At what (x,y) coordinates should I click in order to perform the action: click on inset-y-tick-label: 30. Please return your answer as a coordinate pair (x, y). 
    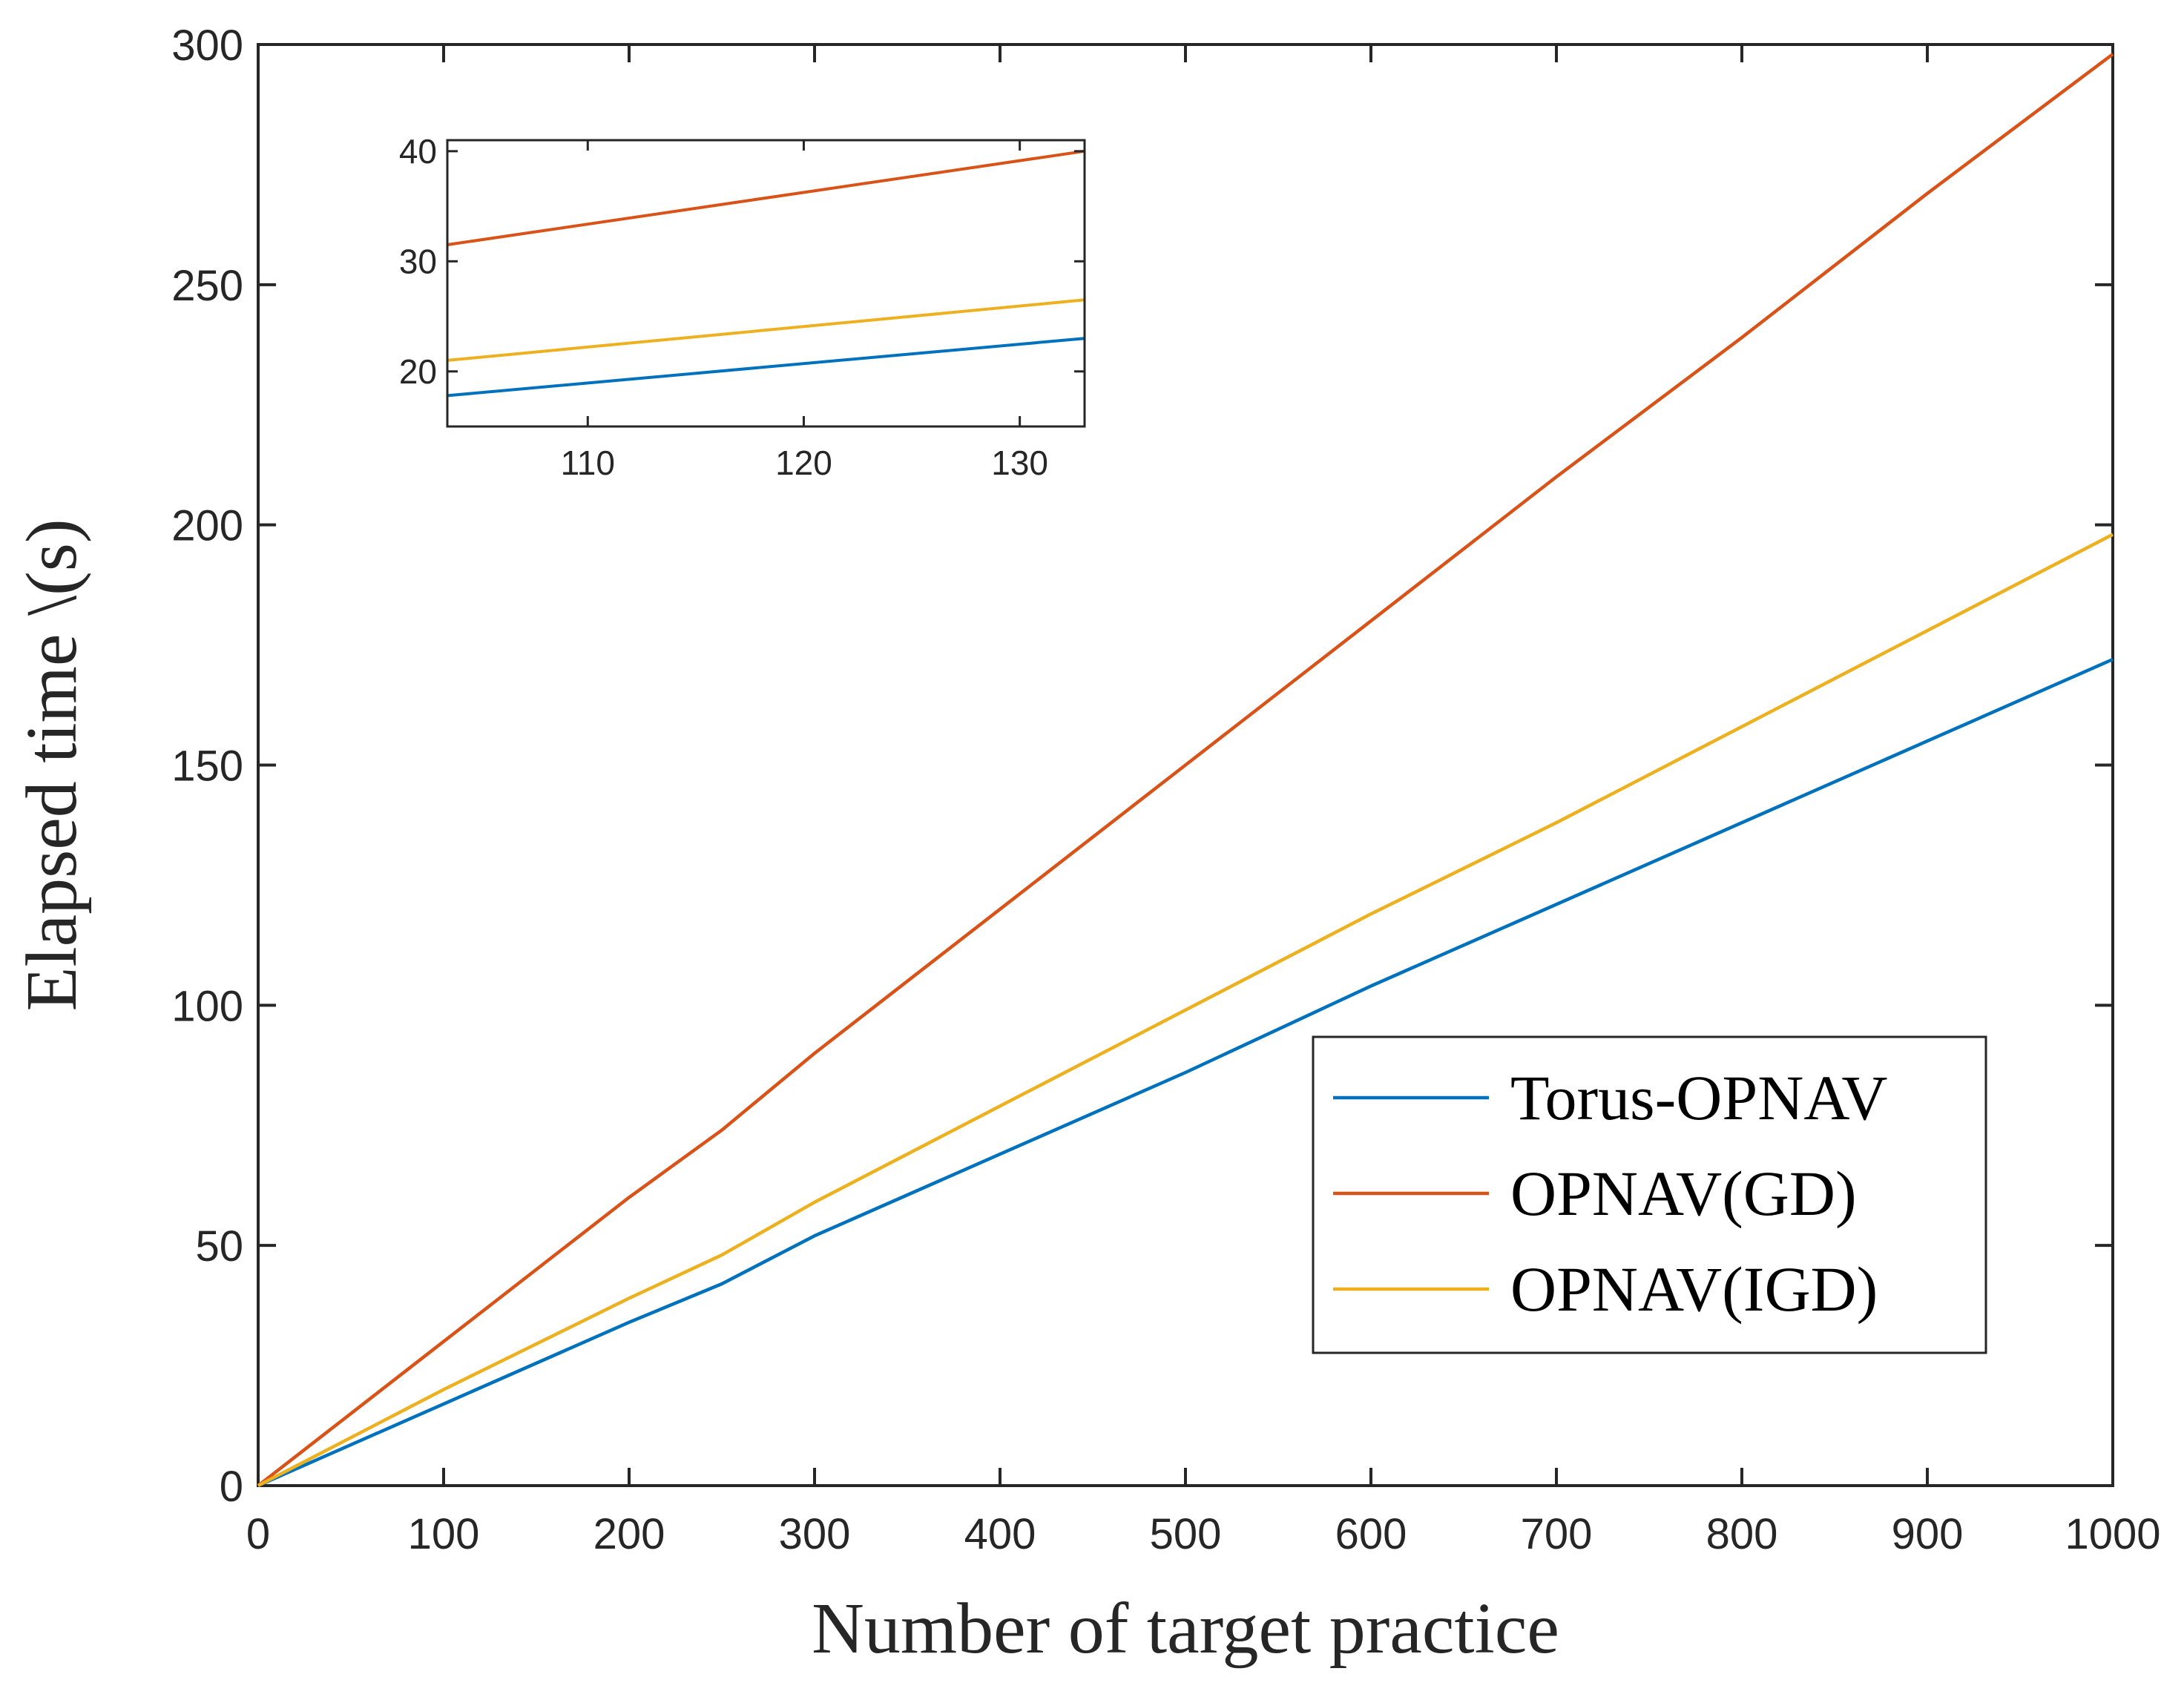
    Looking at the image, I should click on (418, 261).